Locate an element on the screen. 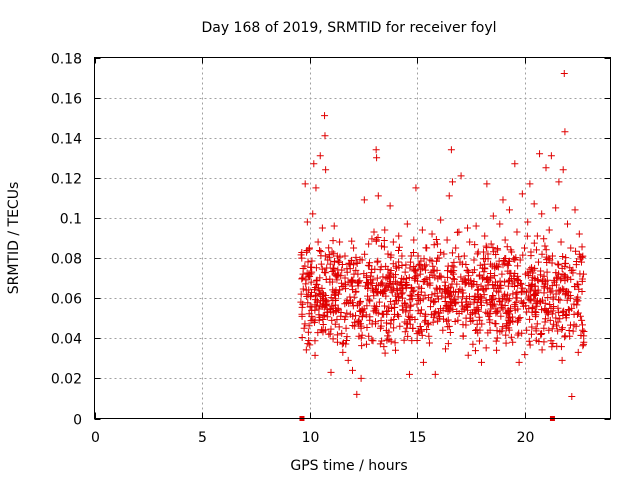 This screenshot has height=480, width=640. x-tick-label: 5 is located at coordinates (202, 438).